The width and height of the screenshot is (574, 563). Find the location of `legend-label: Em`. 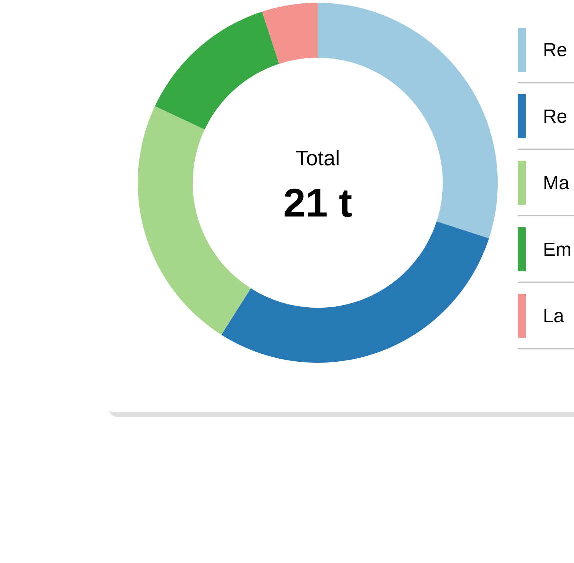

legend-label: Em is located at coordinates (557, 249).